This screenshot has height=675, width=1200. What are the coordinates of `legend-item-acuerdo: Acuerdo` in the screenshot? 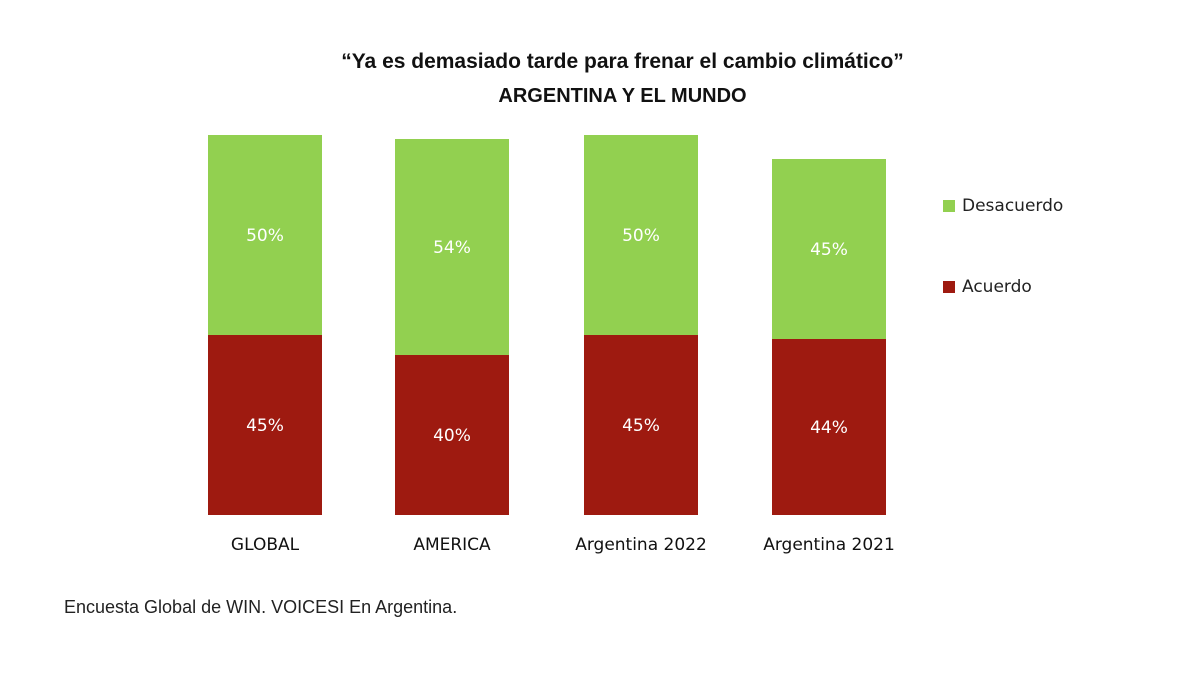 It's located at (987, 287).